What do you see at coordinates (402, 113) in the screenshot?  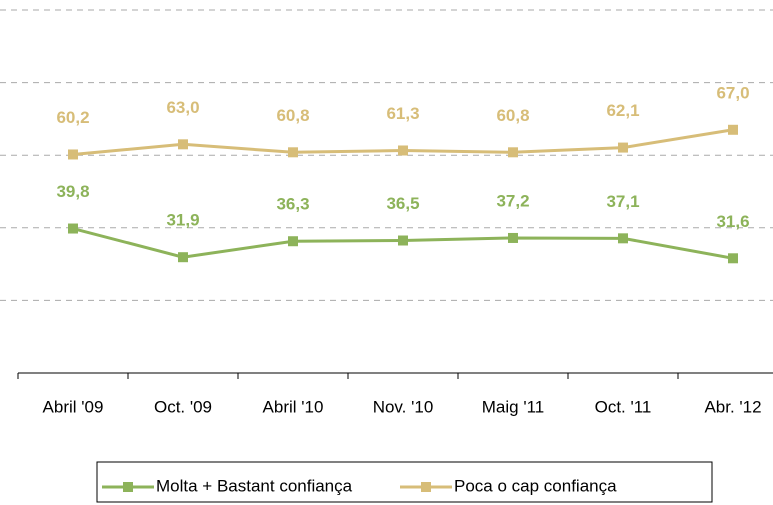 I see `data-label: 61,3` at bounding box center [402, 113].